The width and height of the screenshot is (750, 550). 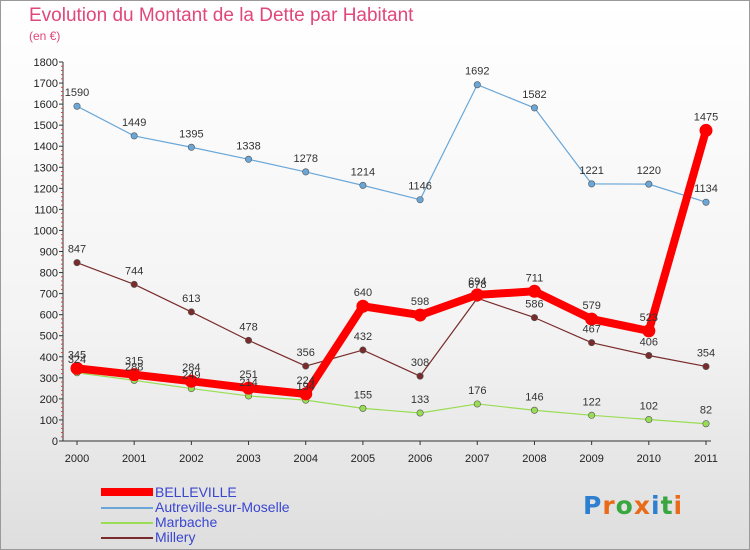 What do you see at coordinates (49, 274) in the screenshot?
I see `y-tick-label: 800` at bounding box center [49, 274].